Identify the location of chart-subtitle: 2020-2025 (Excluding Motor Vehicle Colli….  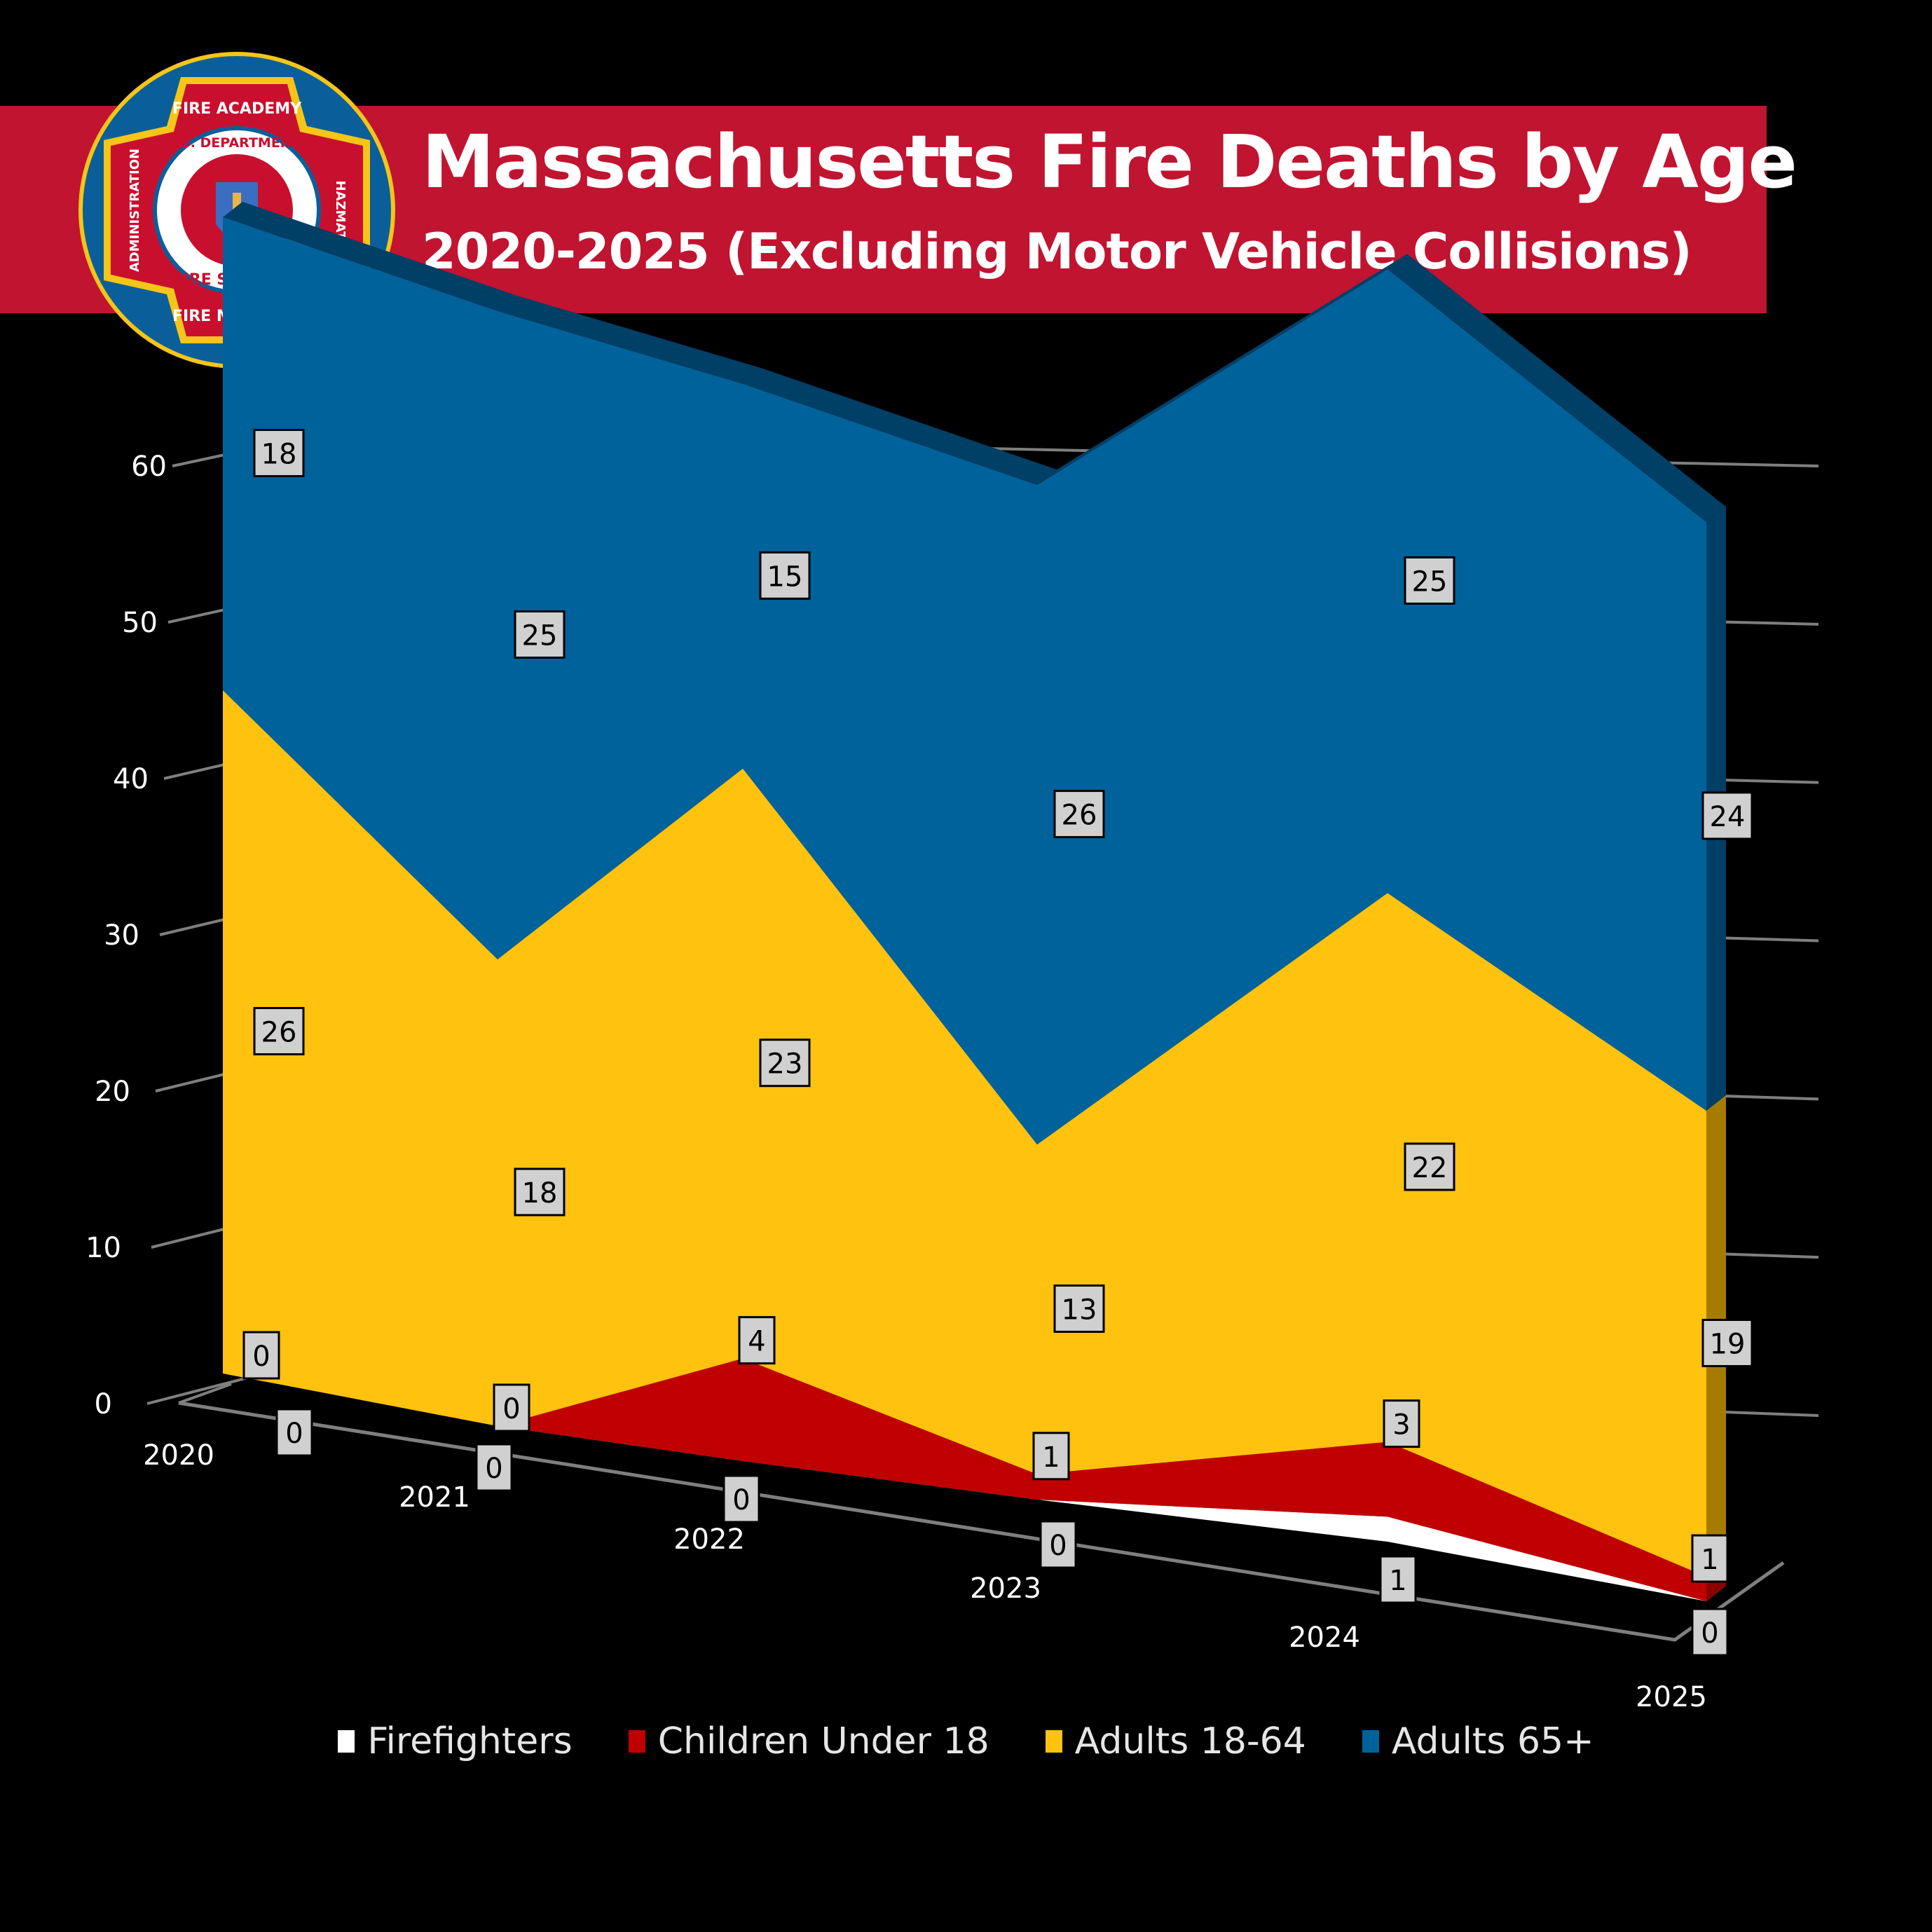
(1057, 252).